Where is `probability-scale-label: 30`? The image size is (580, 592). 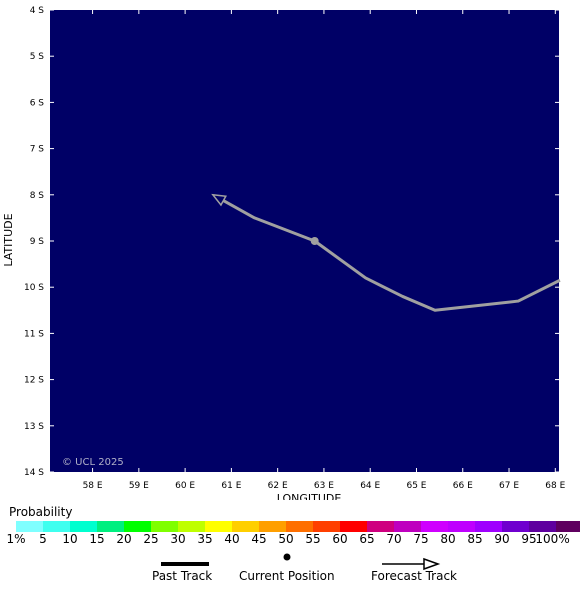
probability-scale-label: 30 is located at coordinates (178, 539).